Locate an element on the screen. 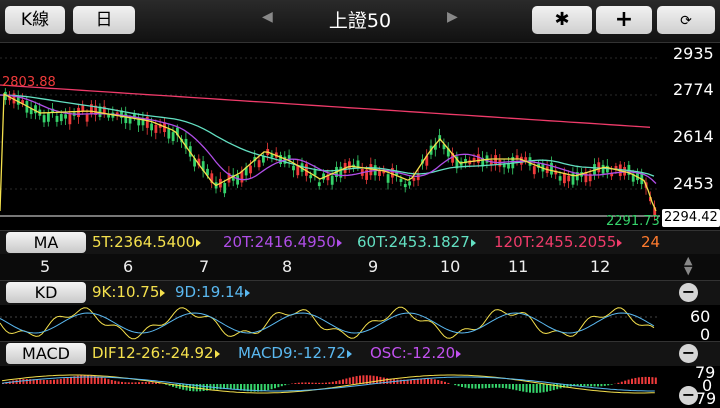 The image size is (720, 408). collapse-macd-button: − is located at coordinates (688, 353).